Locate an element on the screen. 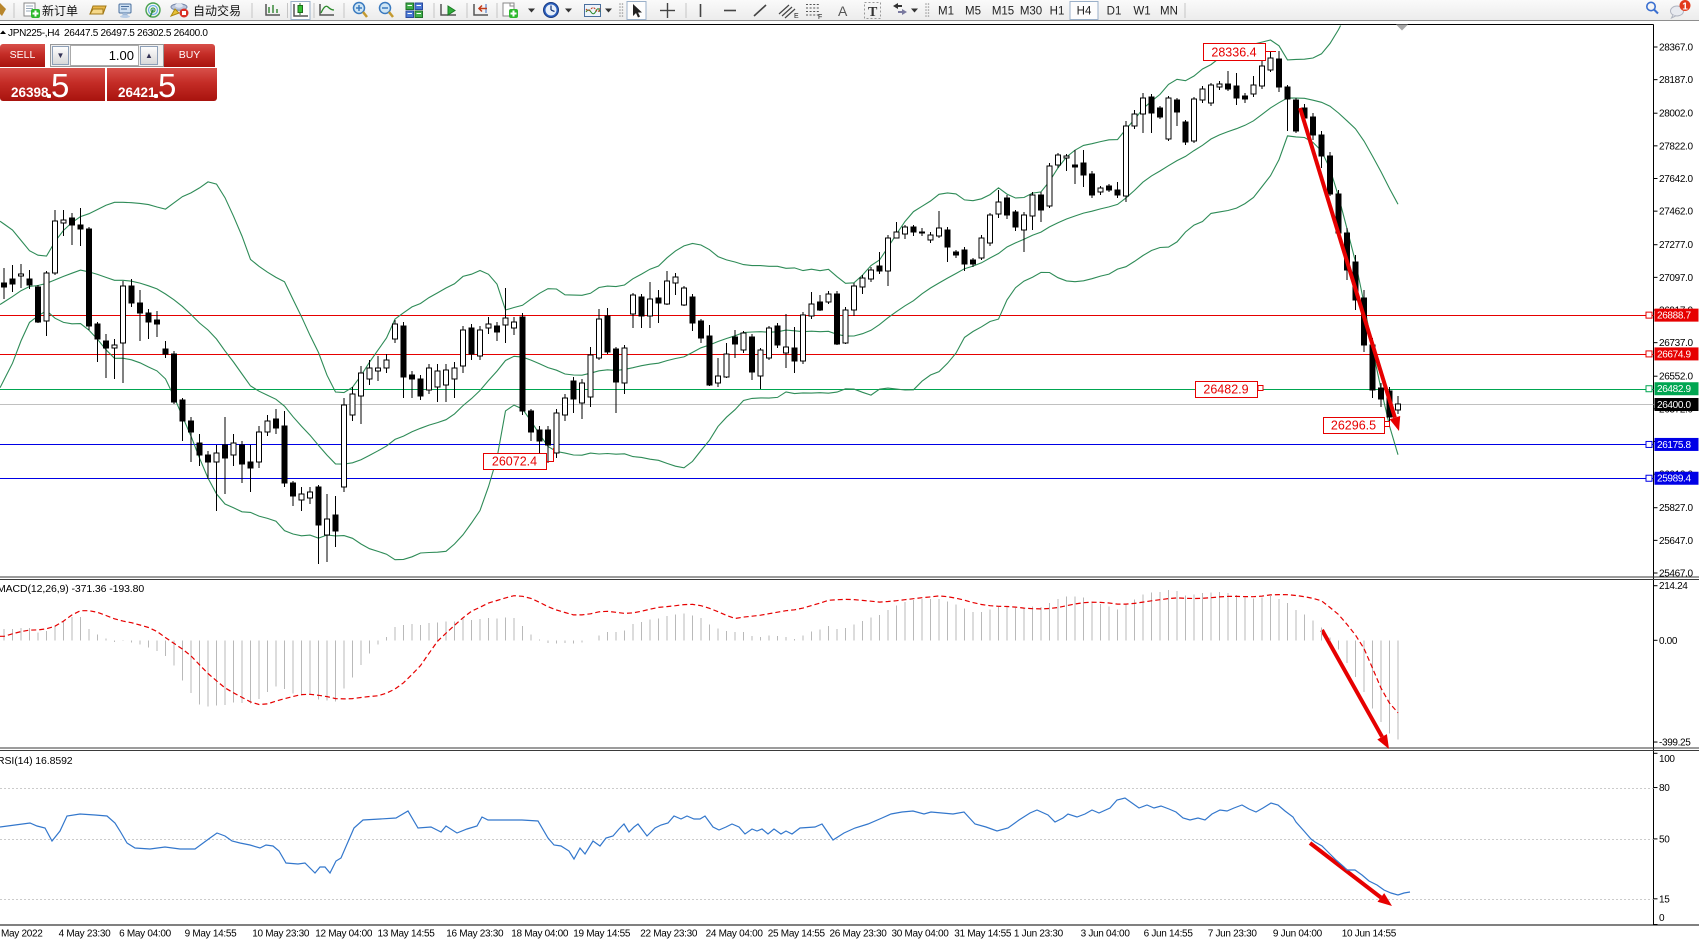 This screenshot has height=941, width=1699. svg-text: RSI(14) 16.8592 is located at coordinates (36, 761).